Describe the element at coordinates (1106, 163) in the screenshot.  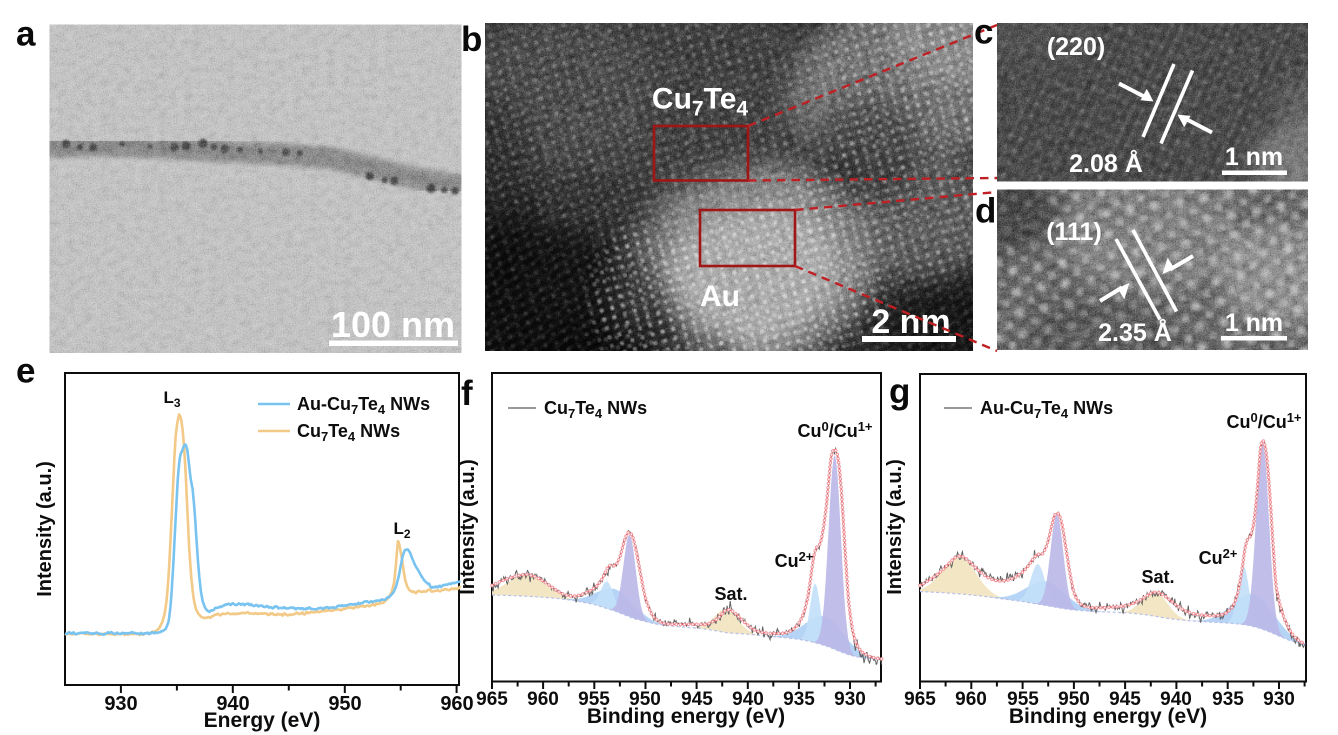
I see `svg-text: 2.08 Å` at that location.